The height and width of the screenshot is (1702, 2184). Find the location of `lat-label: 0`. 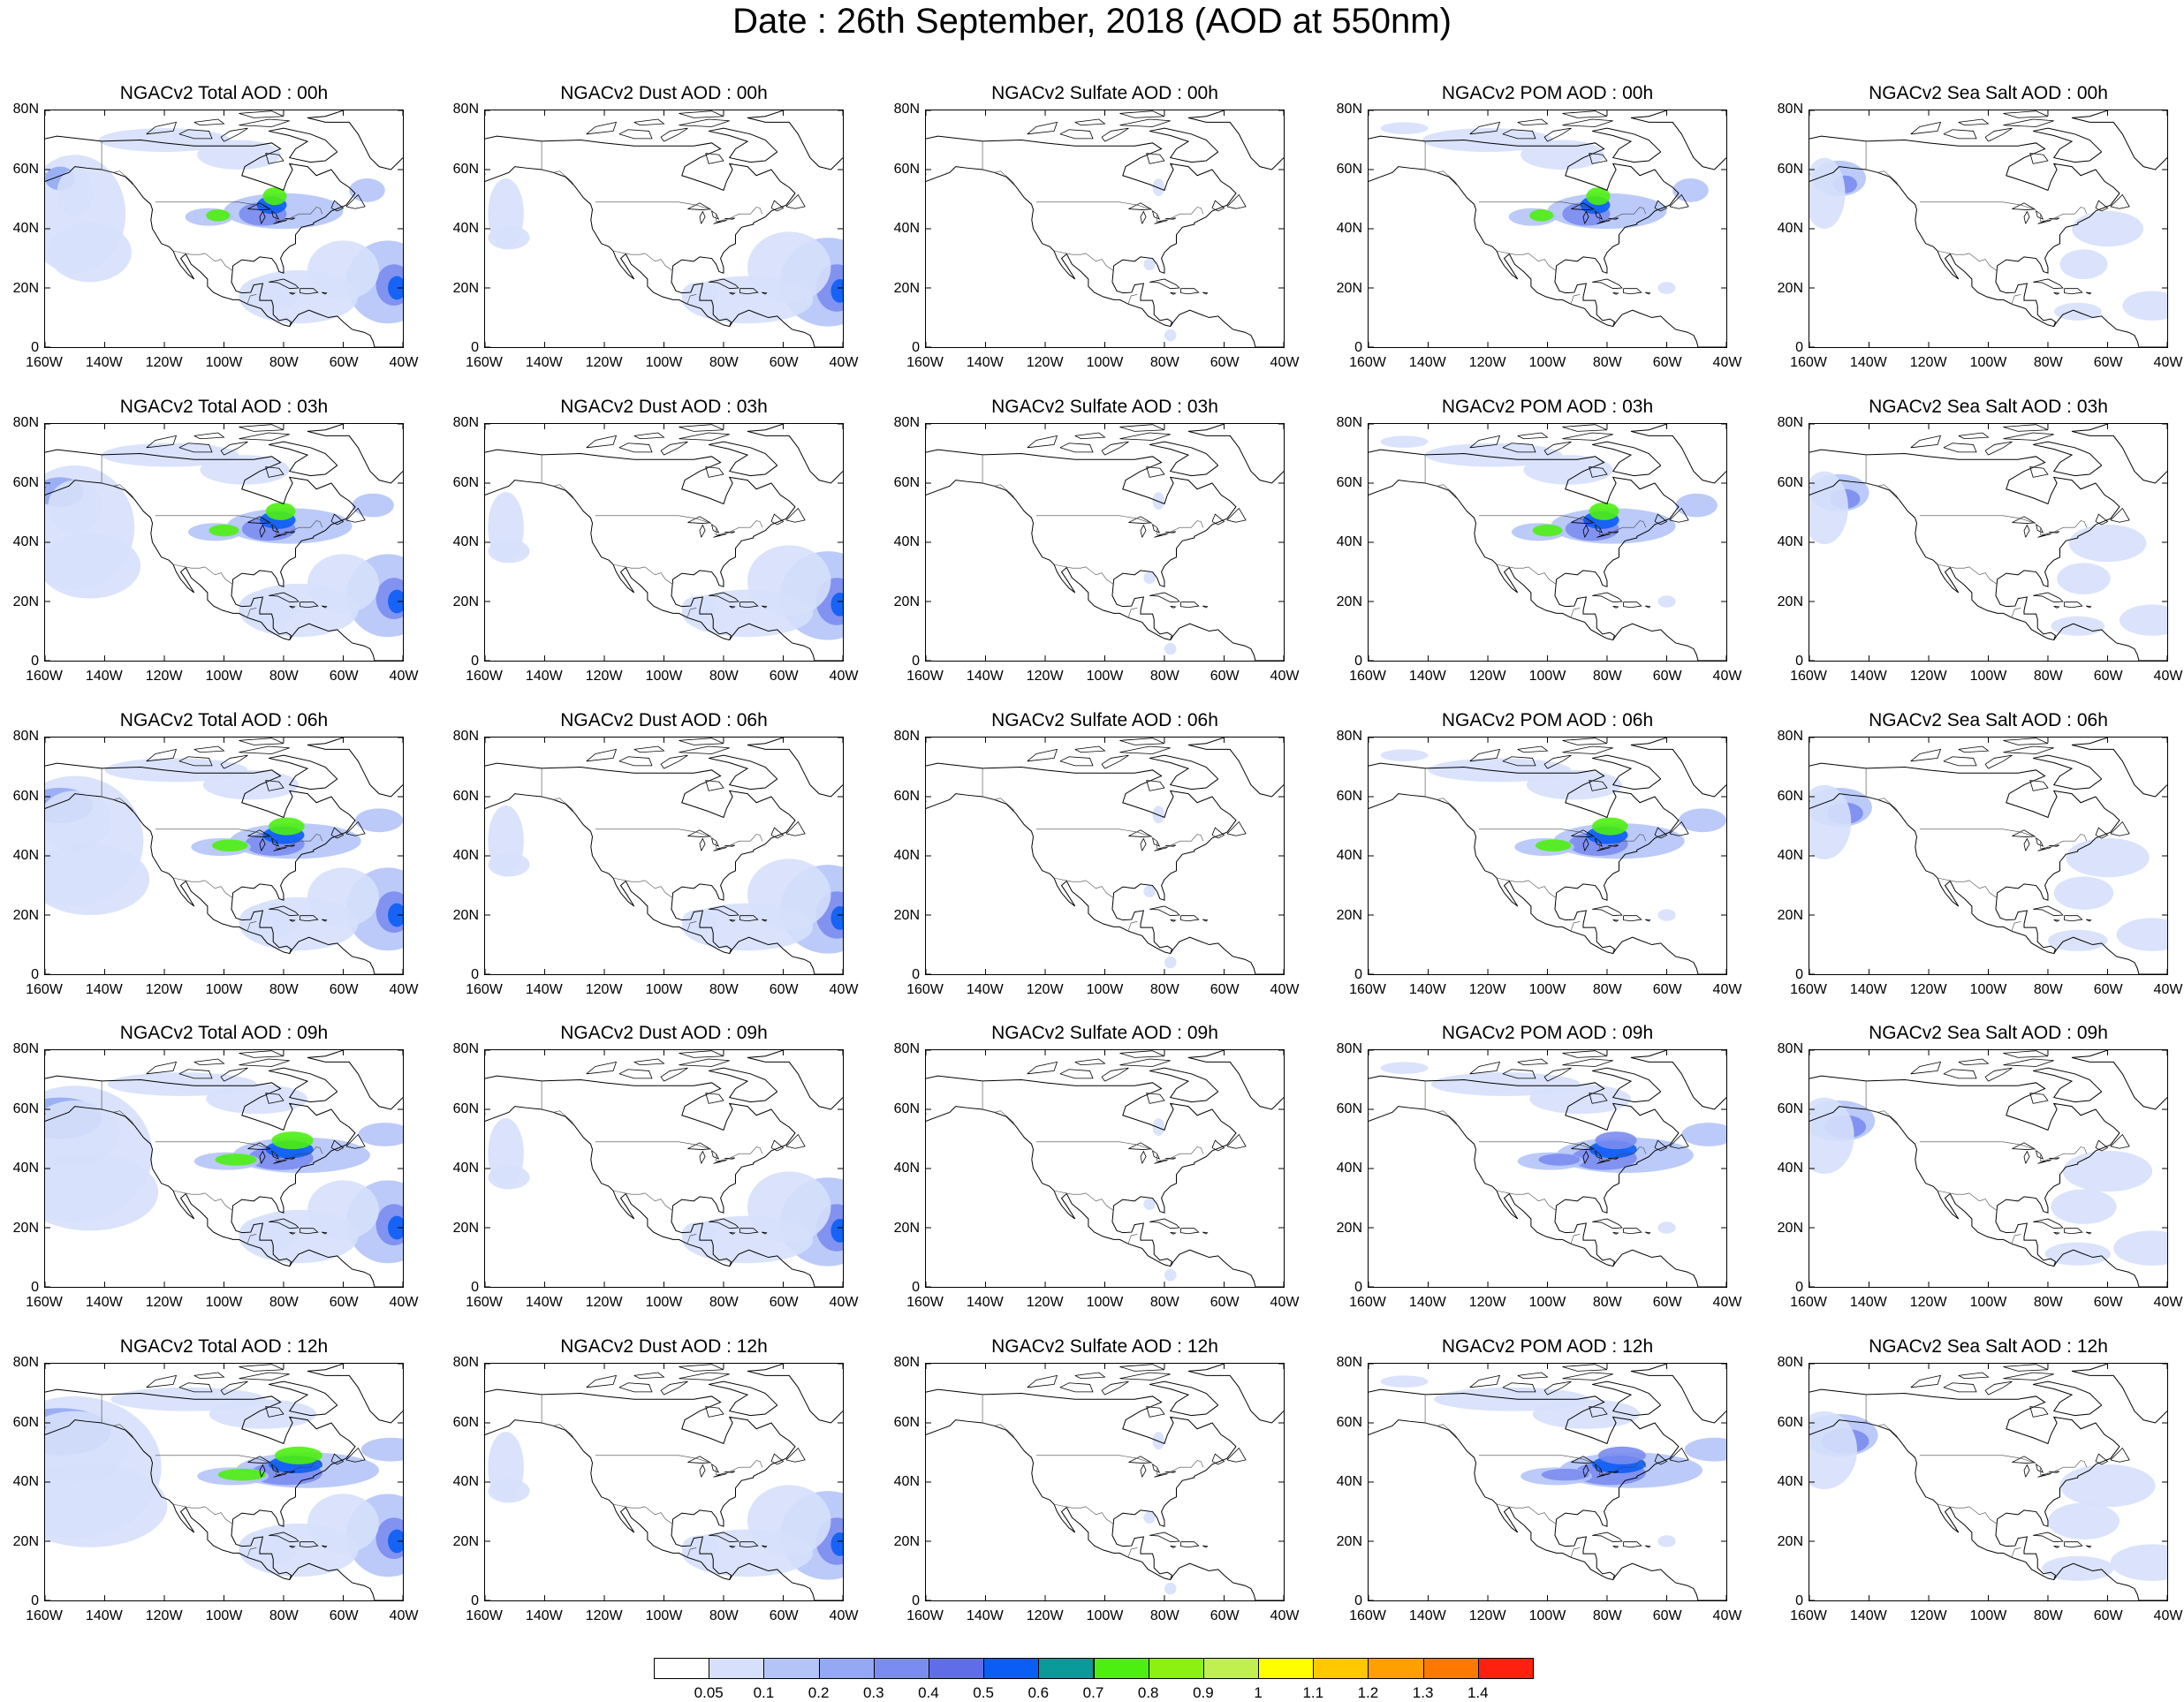

lat-label: 0 is located at coordinates (475, 661).